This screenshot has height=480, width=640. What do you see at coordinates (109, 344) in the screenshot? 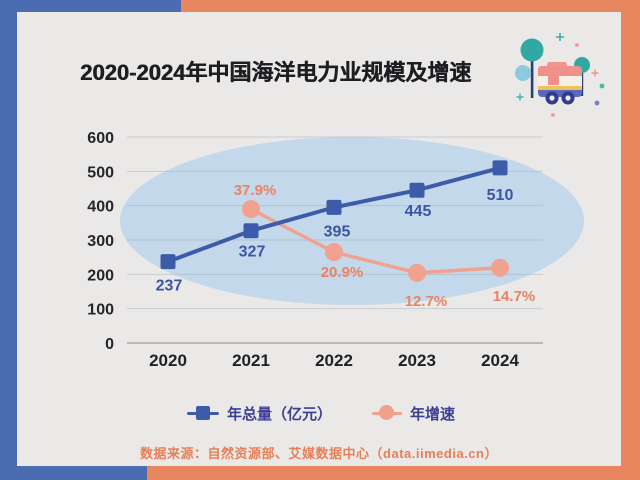
I see `y-axis-tick-label: 0` at bounding box center [109, 344].